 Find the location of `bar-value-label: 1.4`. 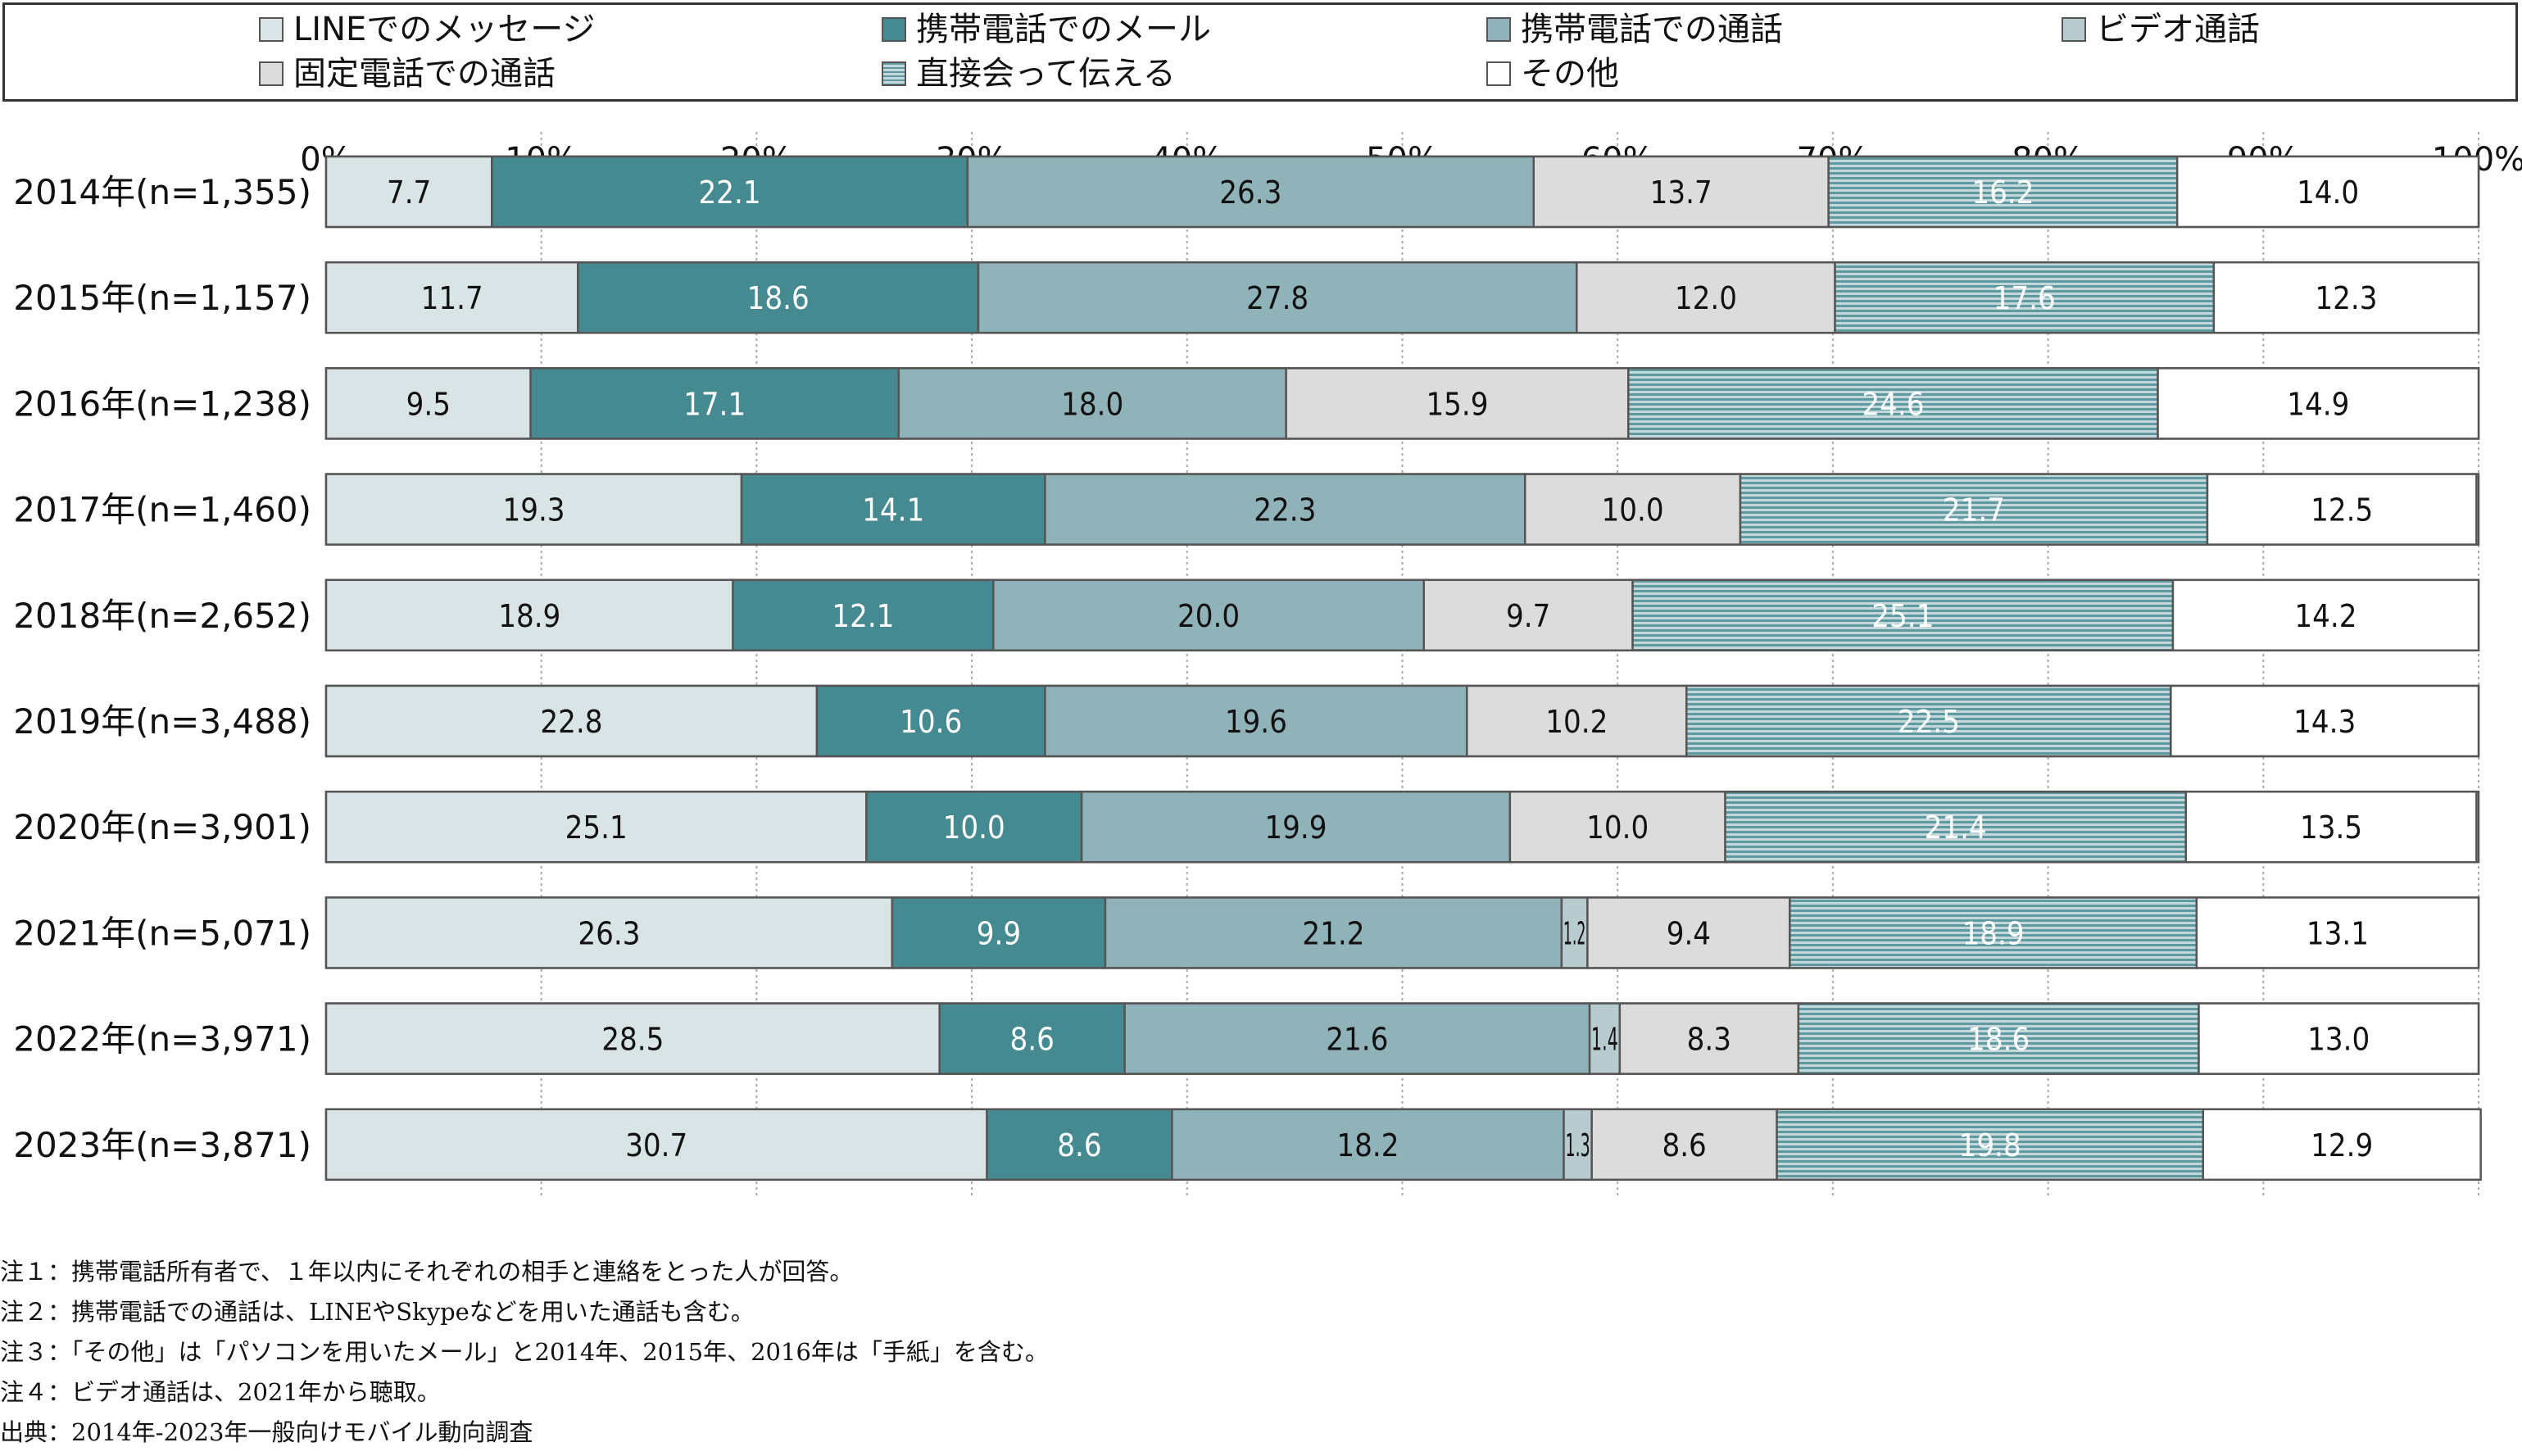

bar-value-label: 1.4 is located at coordinates (1605, 1040).